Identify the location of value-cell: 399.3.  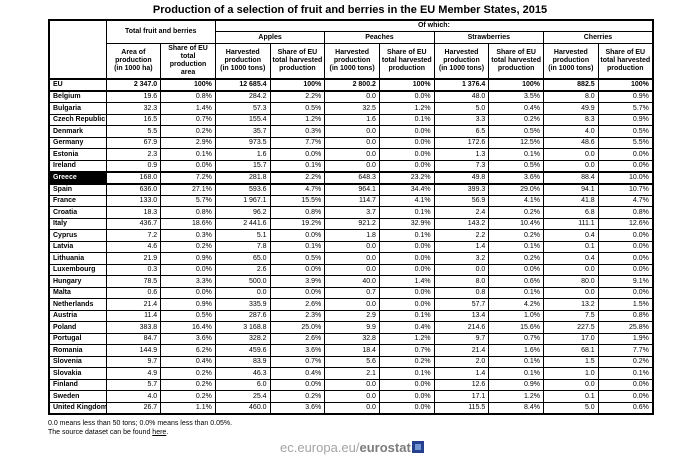
(461, 189).